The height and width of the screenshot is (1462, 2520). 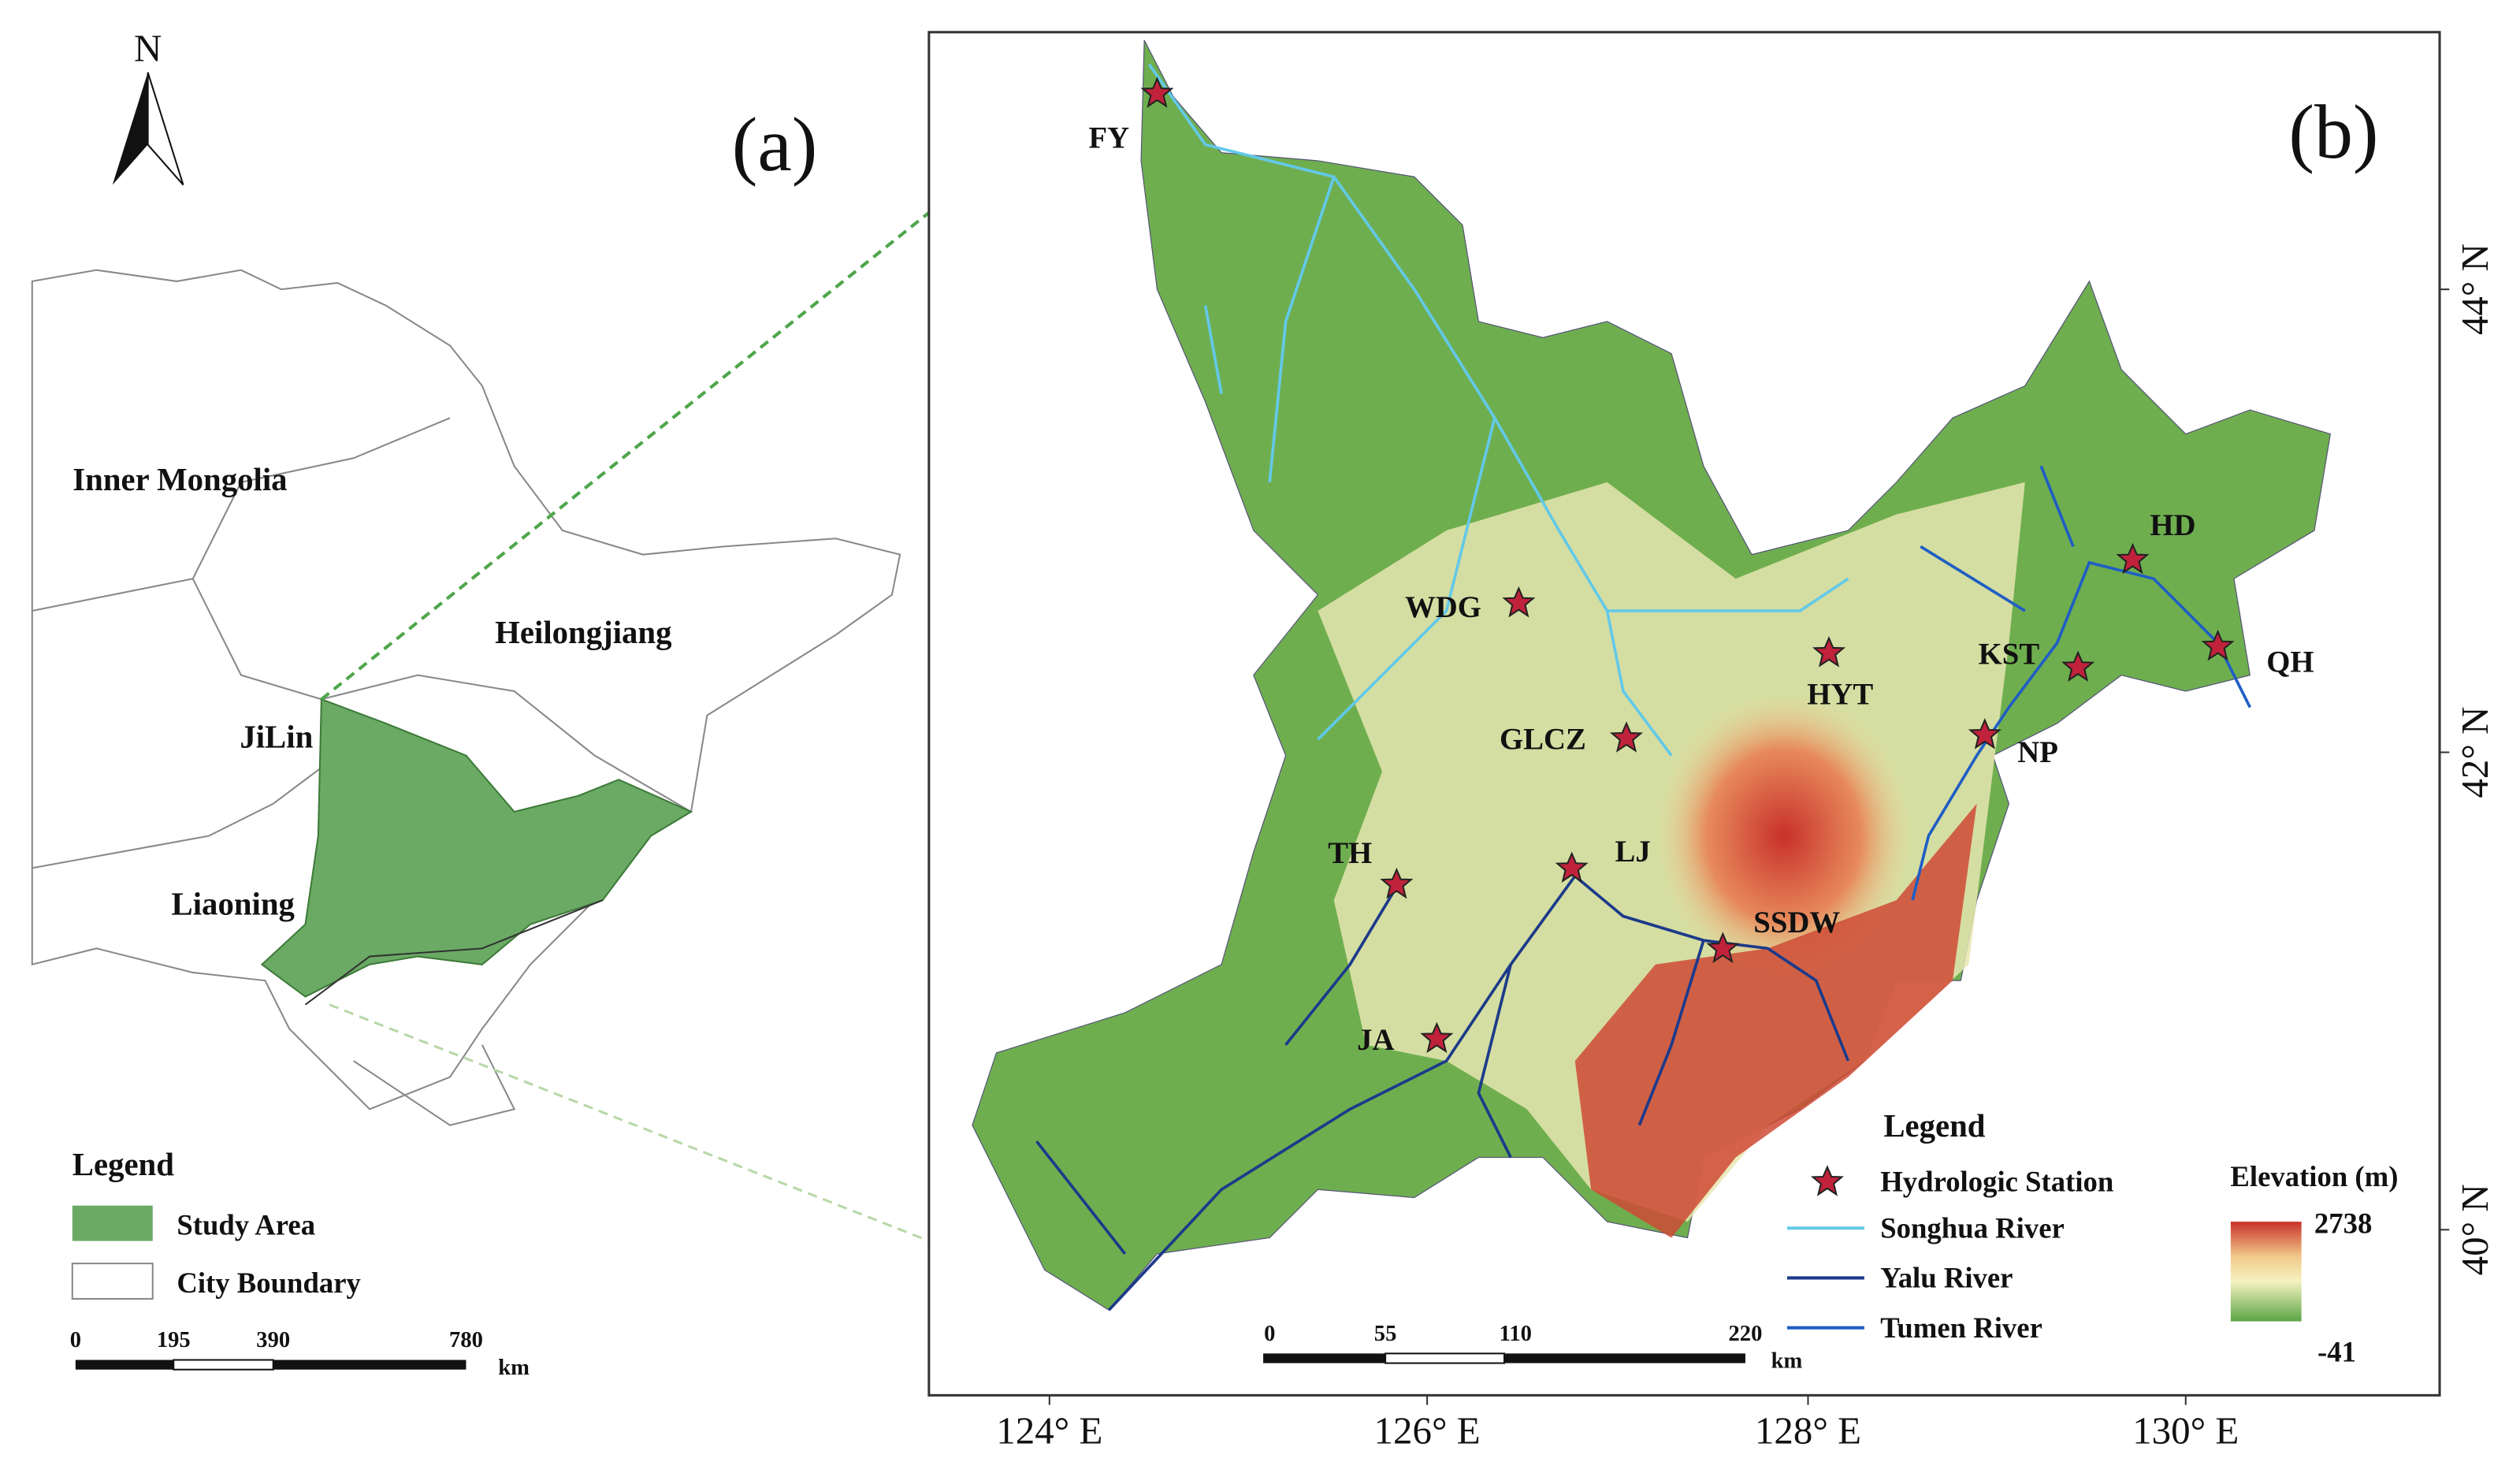 I want to click on elevation-ramp, so click(x=2266, y=1272).